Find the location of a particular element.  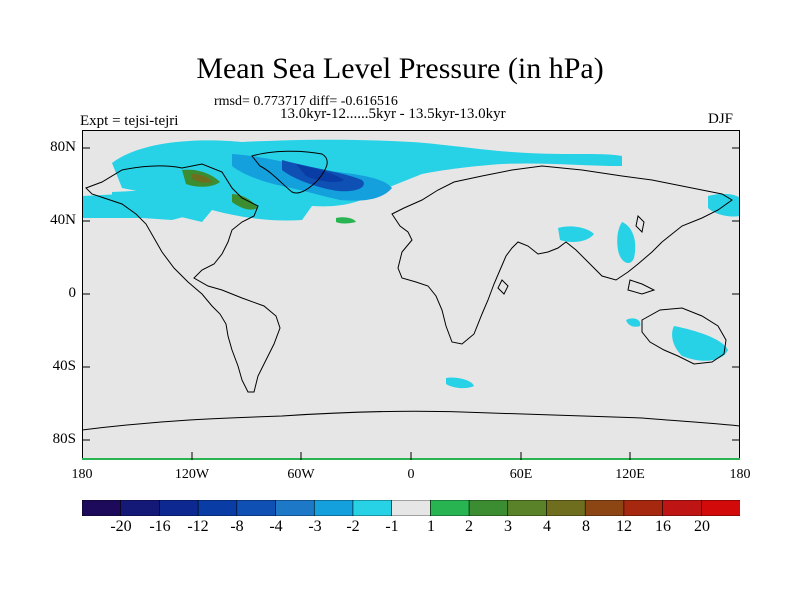

colorbar-label: 1 is located at coordinates (431, 526).